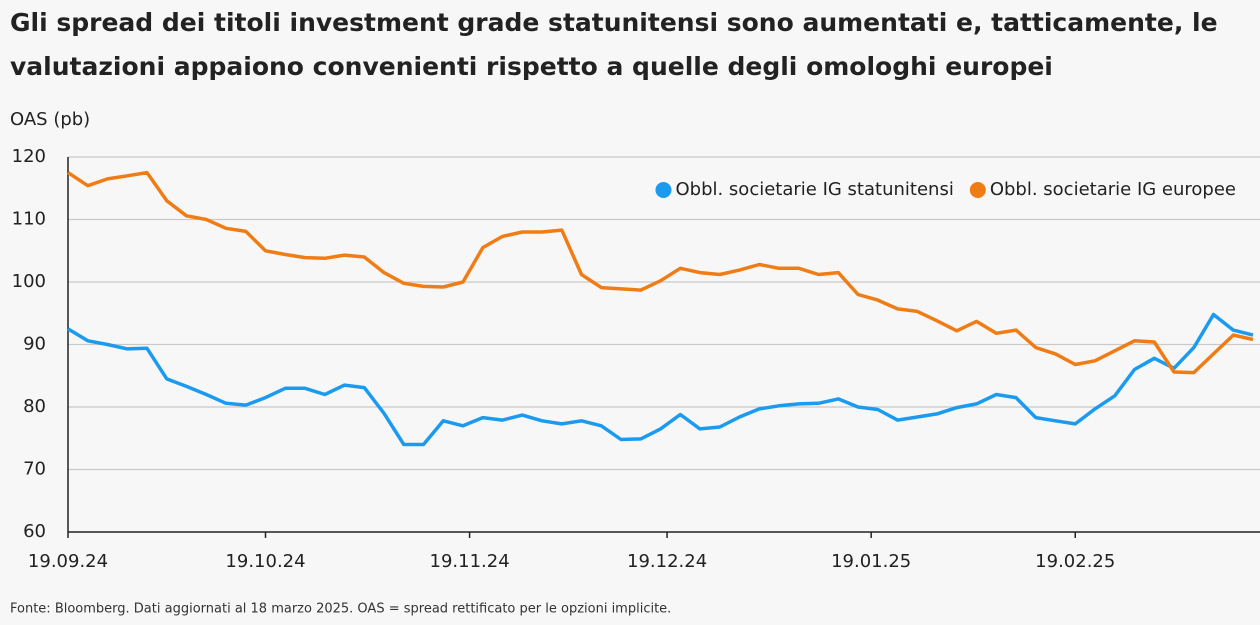 The width and height of the screenshot is (1260, 625). What do you see at coordinates (1113, 189) in the screenshot?
I see `legend-label: Obbl. societarie IG europee` at bounding box center [1113, 189].